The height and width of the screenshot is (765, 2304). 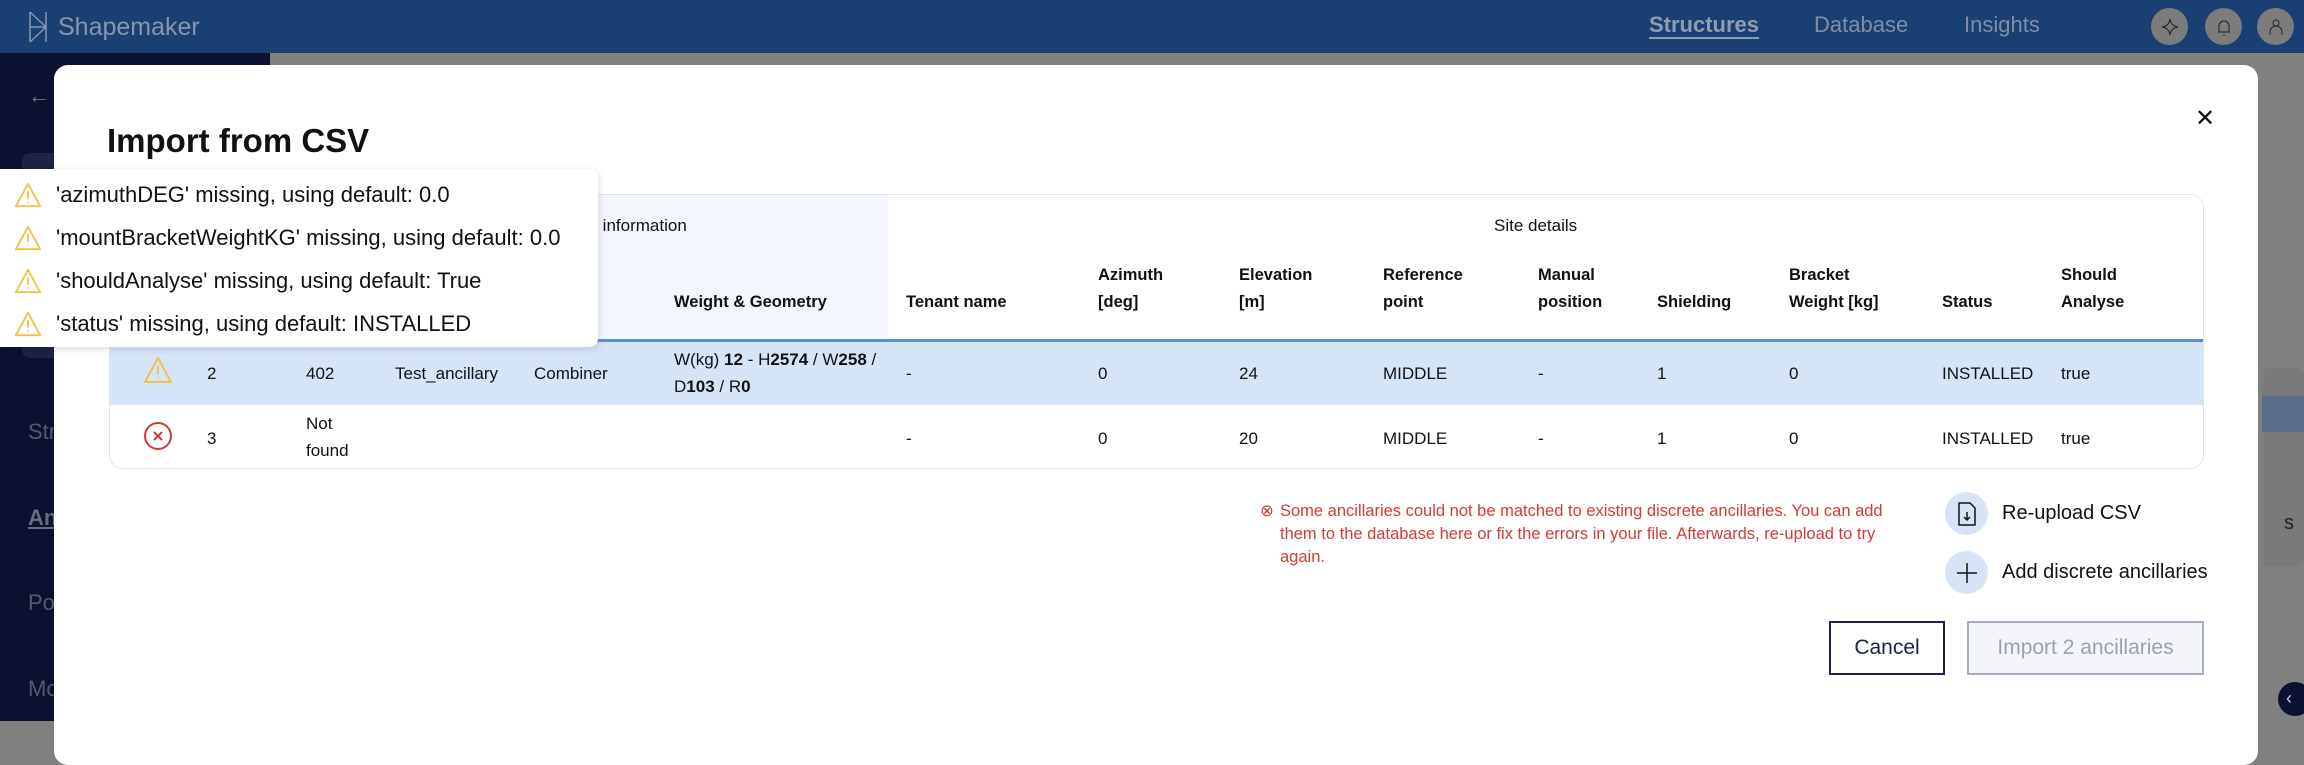 What do you see at coordinates (42, 431) in the screenshot?
I see `sidebar-item-1: Str` at bounding box center [42, 431].